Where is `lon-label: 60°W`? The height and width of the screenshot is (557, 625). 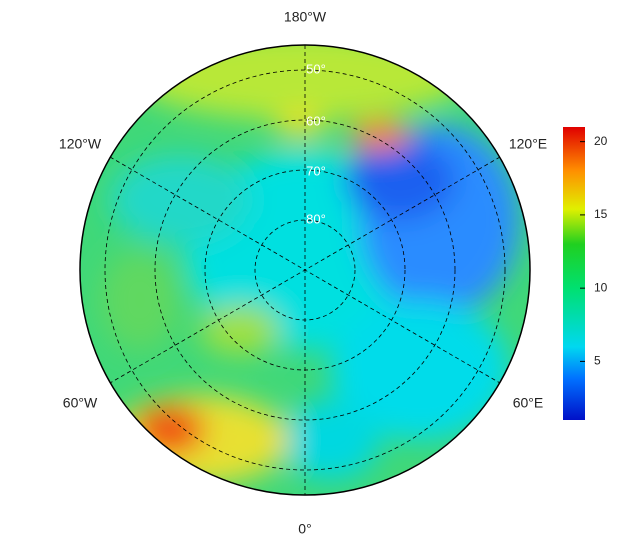 lon-label: 60°W is located at coordinates (80, 403).